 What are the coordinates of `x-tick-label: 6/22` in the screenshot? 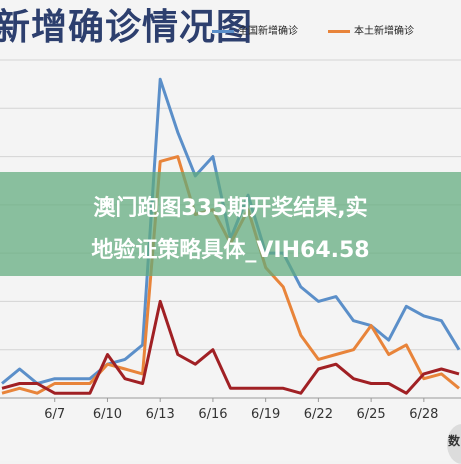 It's located at (318, 414).